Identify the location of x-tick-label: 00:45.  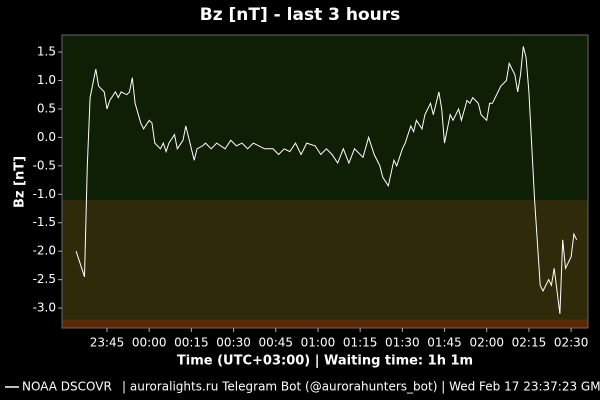
(275, 343).